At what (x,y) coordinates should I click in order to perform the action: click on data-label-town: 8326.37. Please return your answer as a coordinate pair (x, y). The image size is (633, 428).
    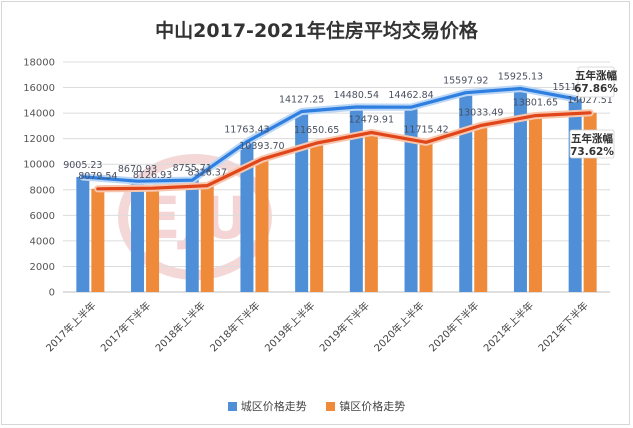
    Looking at the image, I should click on (207, 173).